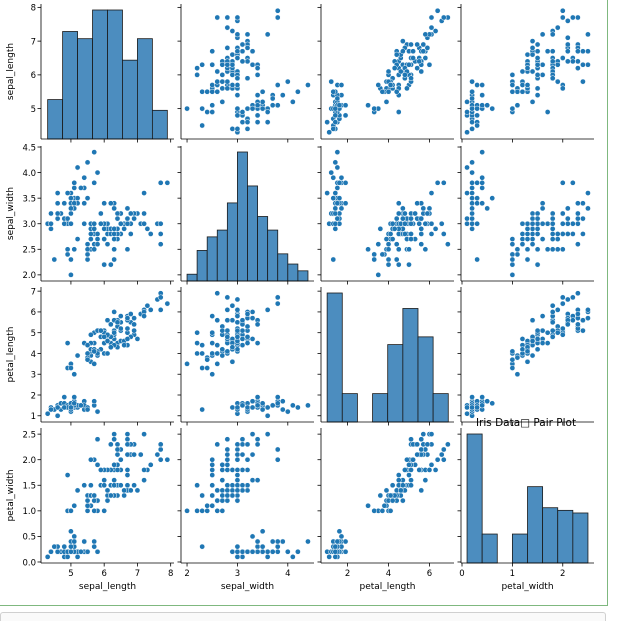 This screenshot has width=617, height=621. I want to click on y-tick-label: 1, so click(33, 417).